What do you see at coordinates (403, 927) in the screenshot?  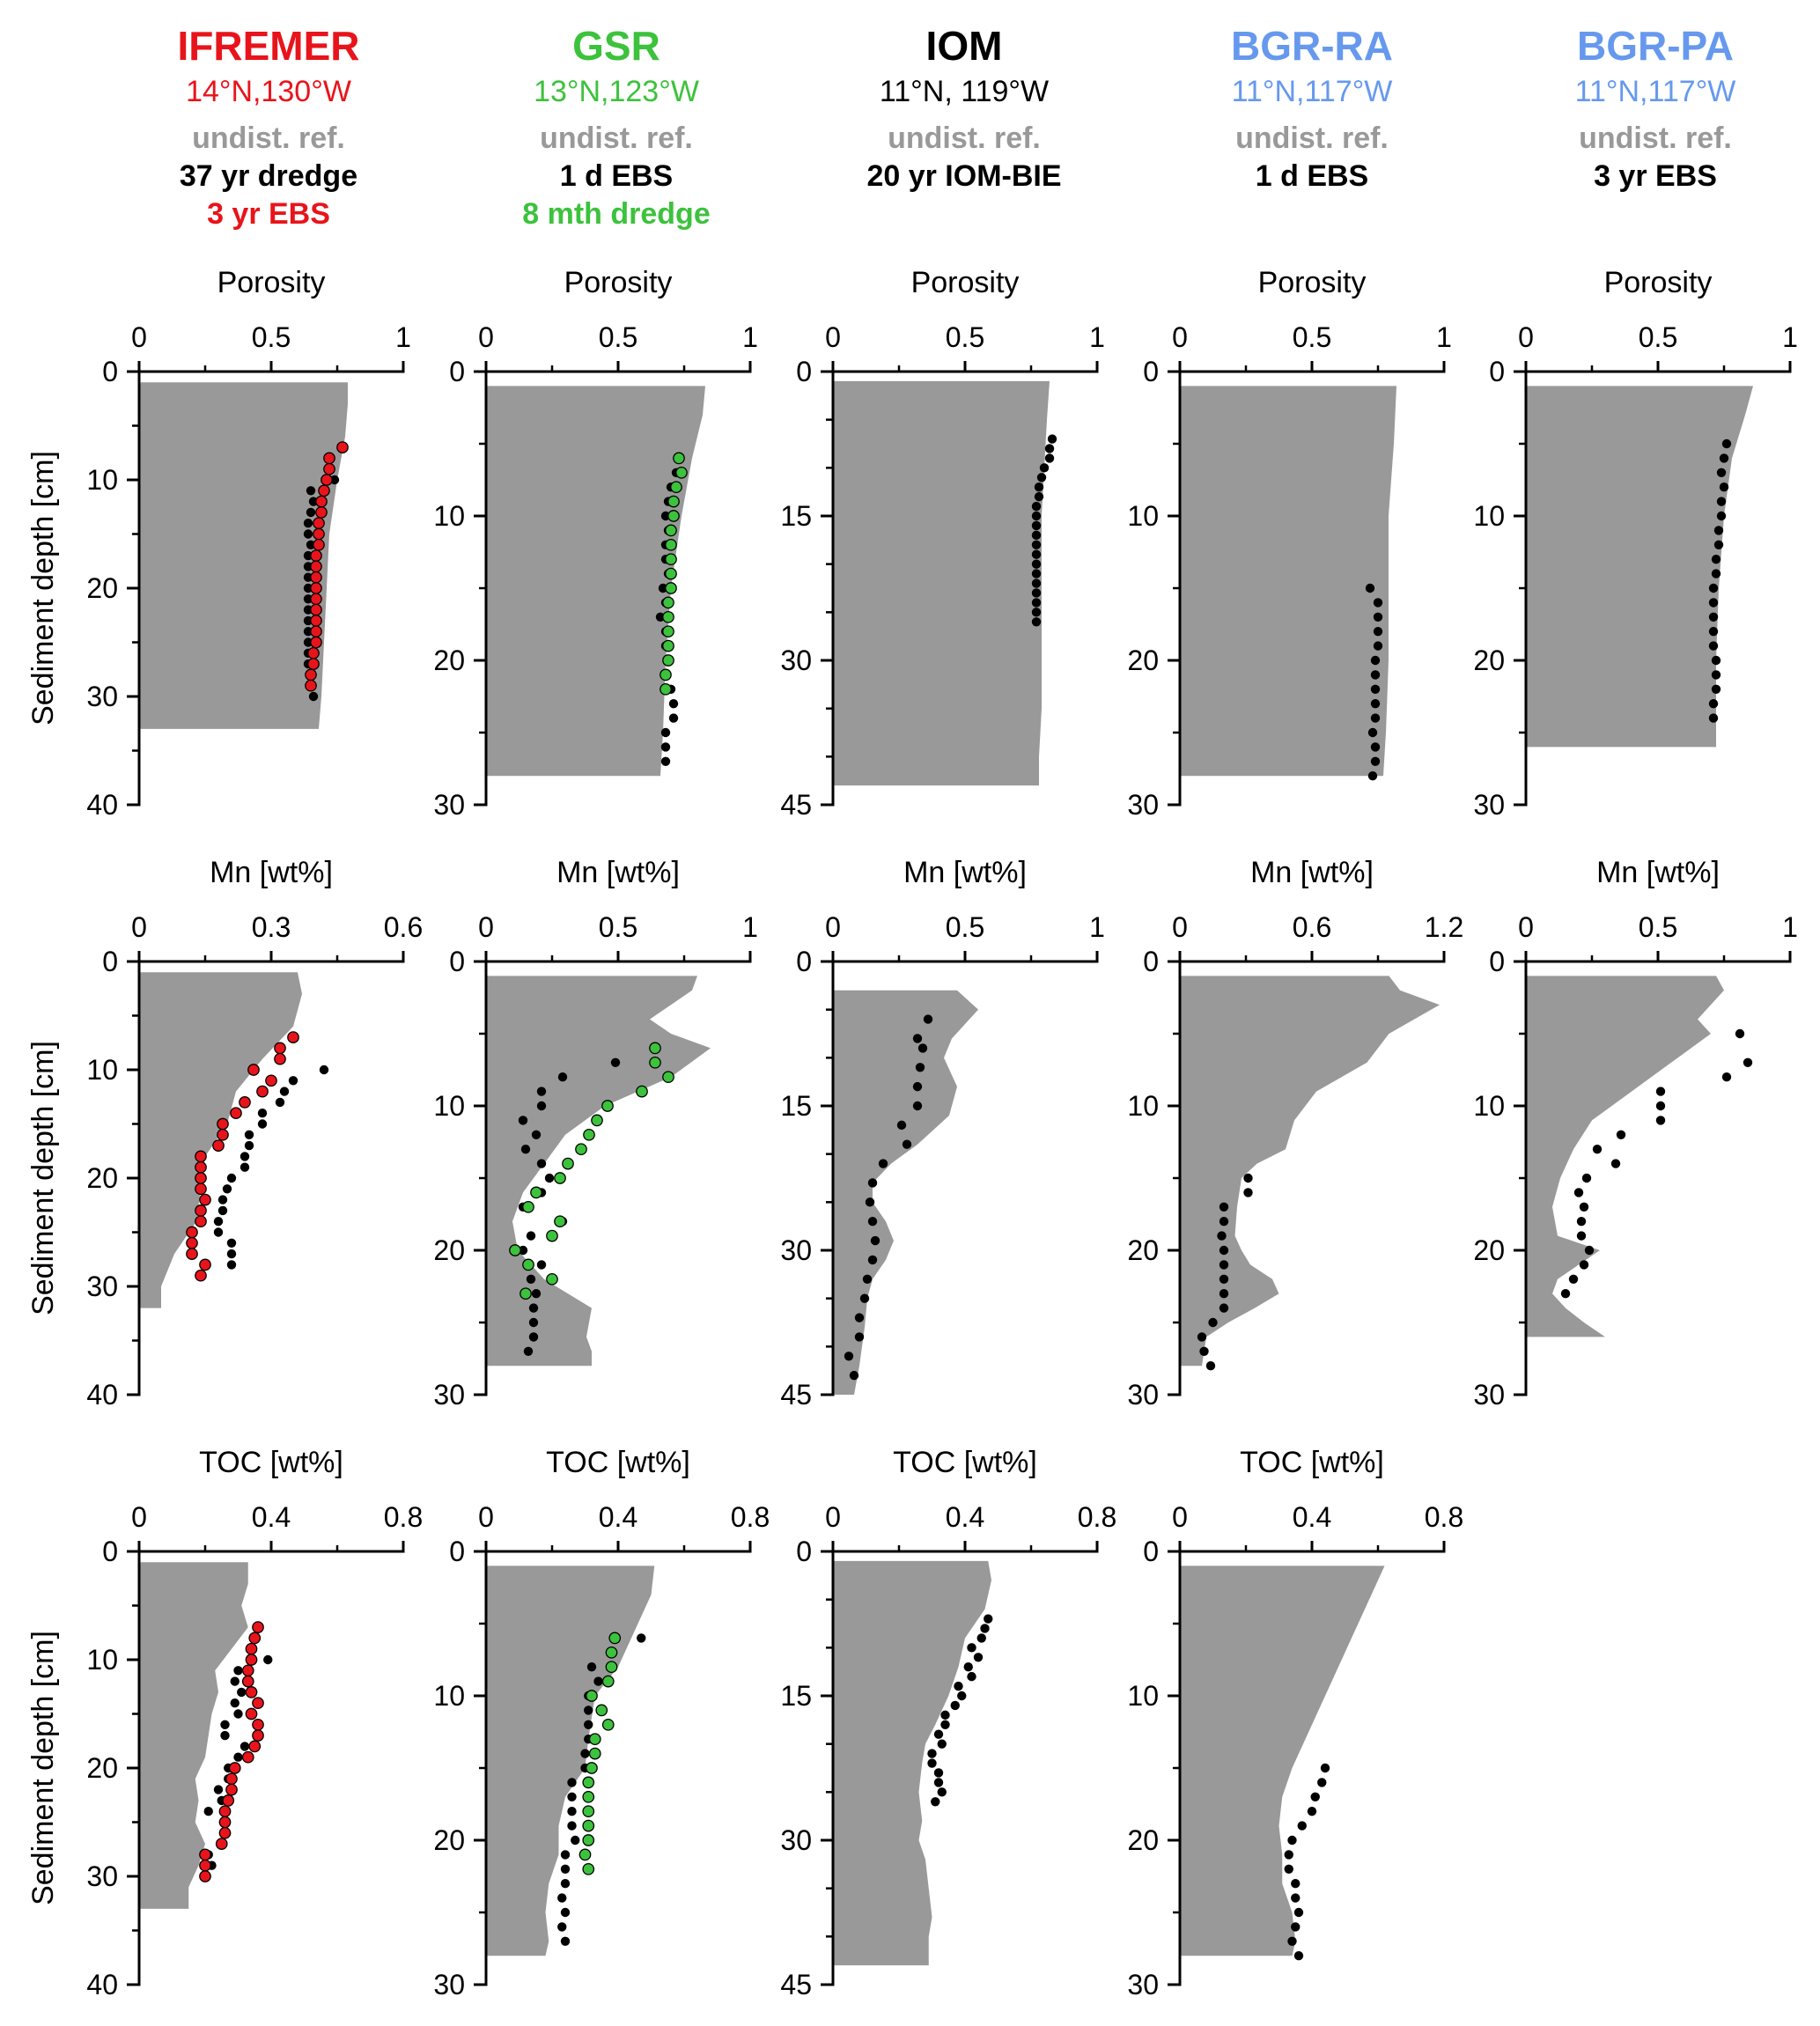 I see `x-tick-label: 0.6` at bounding box center [403, 927].